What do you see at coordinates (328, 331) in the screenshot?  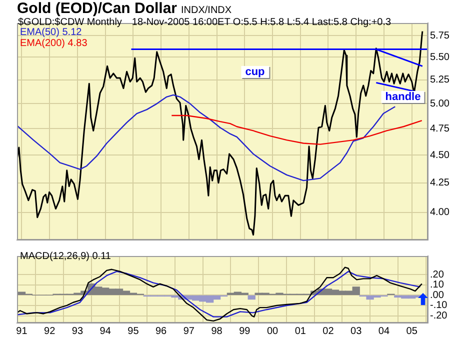 I see `x-tick-label: 02` at bounding box center [328, 331].